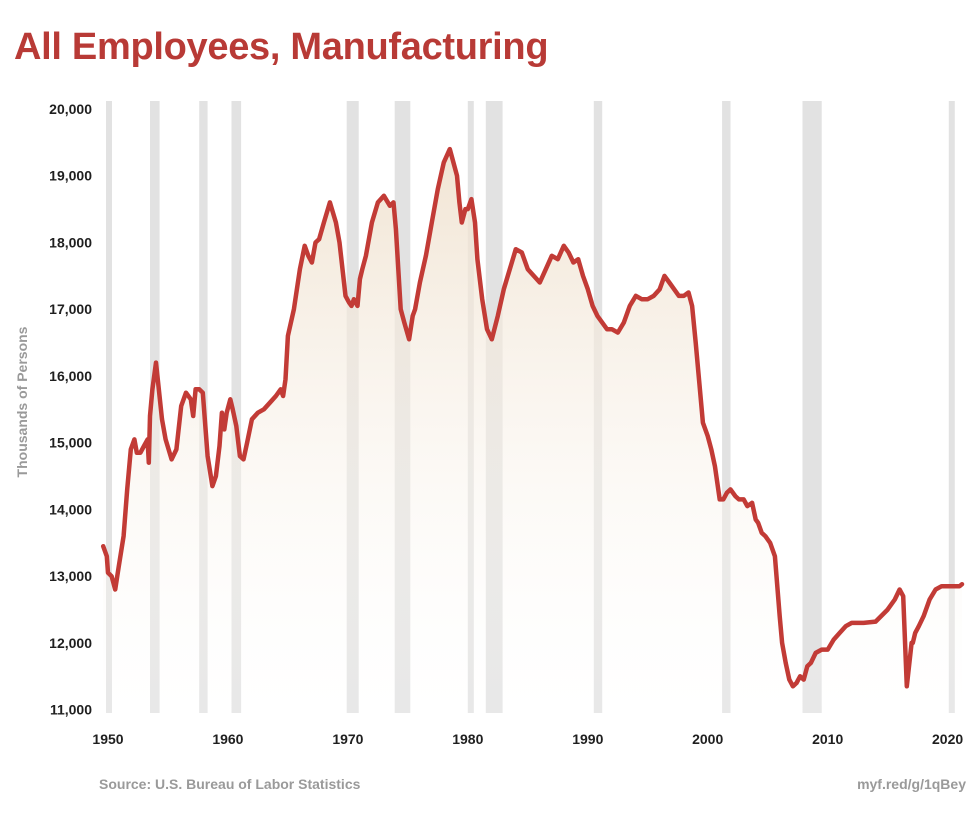 This screenshot has height=826, width=980. Describe the element at coordinates (70, 243) in the screenshot. I see `y-tick-label: 18,000` at that location.